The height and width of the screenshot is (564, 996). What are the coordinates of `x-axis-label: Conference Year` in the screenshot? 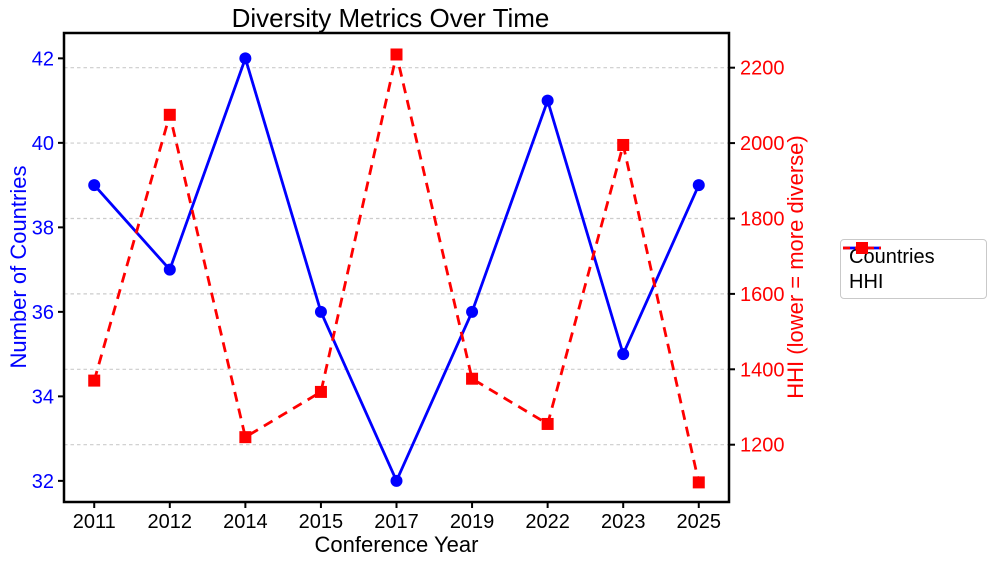 It's located at (396, 544).